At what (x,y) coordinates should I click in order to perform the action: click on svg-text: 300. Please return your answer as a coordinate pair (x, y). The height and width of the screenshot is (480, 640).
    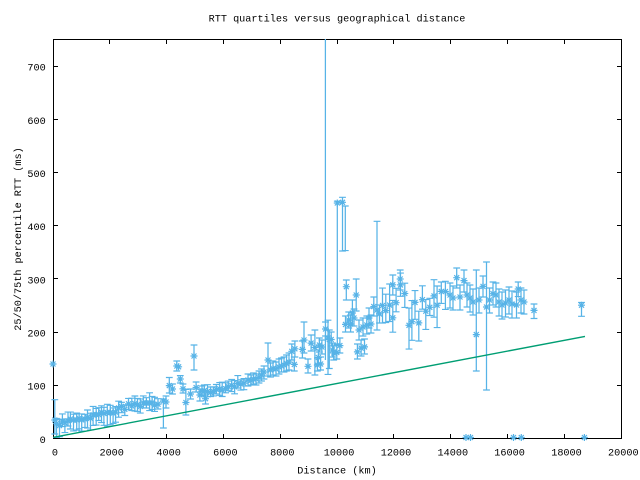
    Looking at the image, I should click on (36, 281).